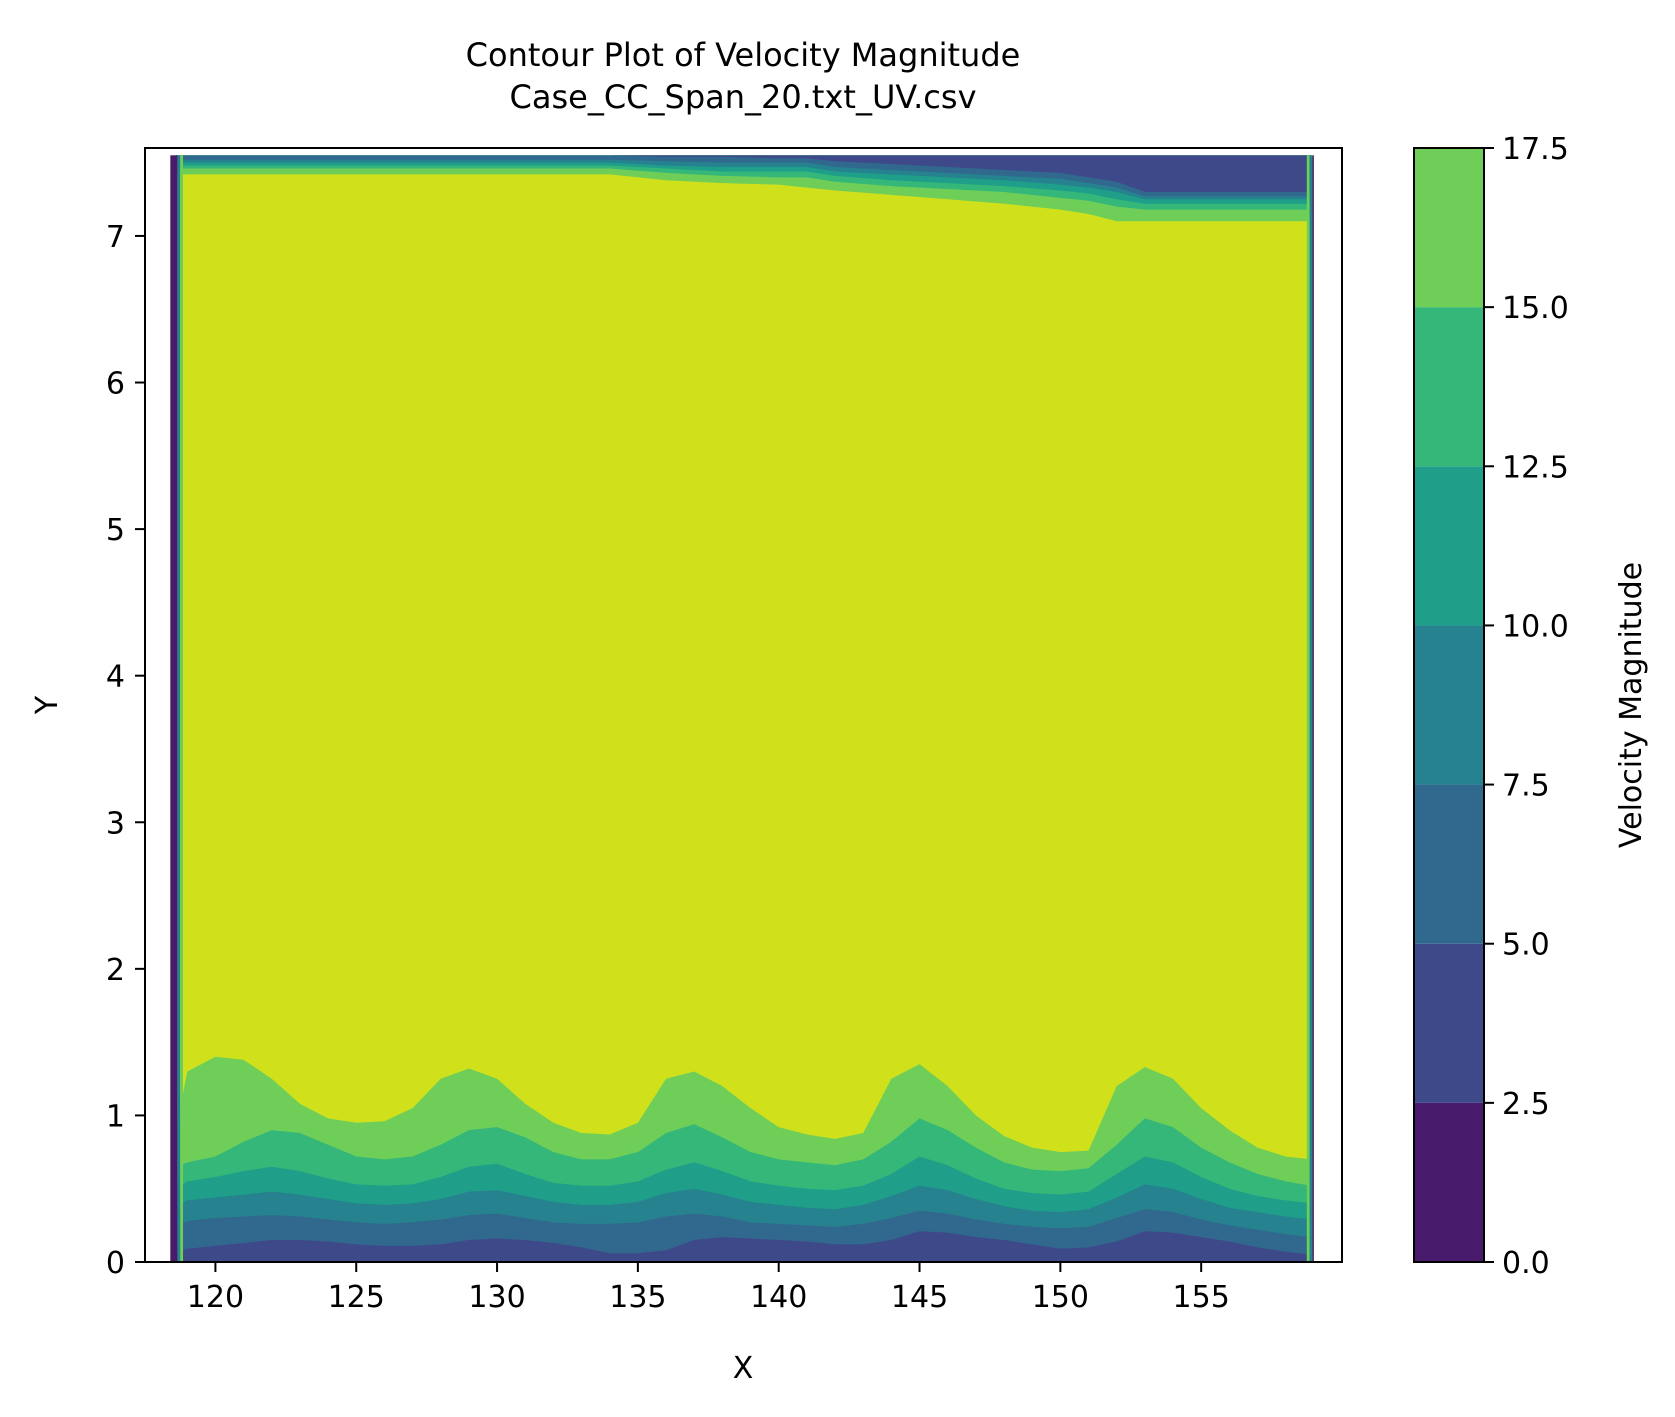 The image size is (1675, 1417). Describe the element at coordinates (125, 750) in the screenshot. I see `y-axis-ticks: 0 1 2 3 4 5 6 7` at that location.